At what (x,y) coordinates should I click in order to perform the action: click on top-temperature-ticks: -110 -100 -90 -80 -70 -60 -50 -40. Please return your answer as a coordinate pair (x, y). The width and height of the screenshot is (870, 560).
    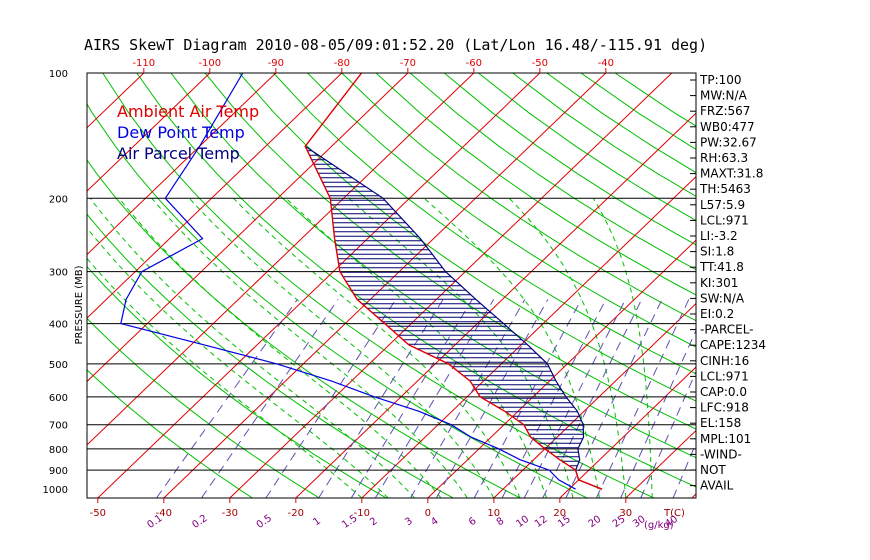
    Looking at the image, I should click on (373, 65).